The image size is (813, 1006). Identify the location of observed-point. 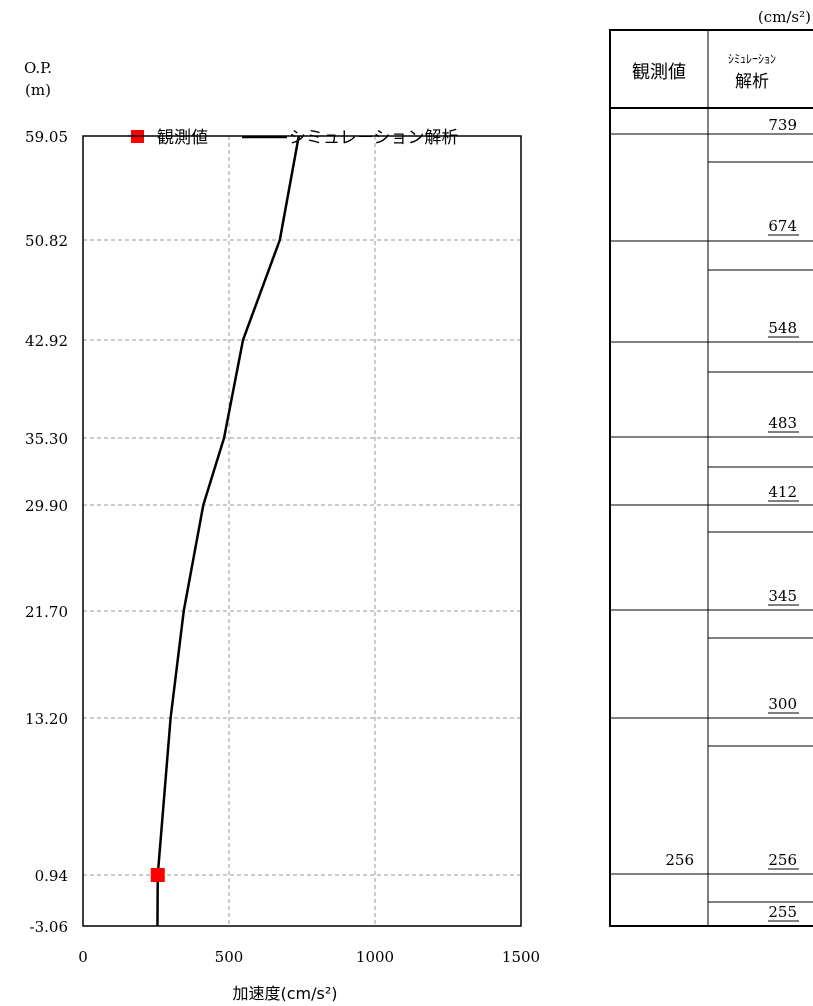
(157, 875).